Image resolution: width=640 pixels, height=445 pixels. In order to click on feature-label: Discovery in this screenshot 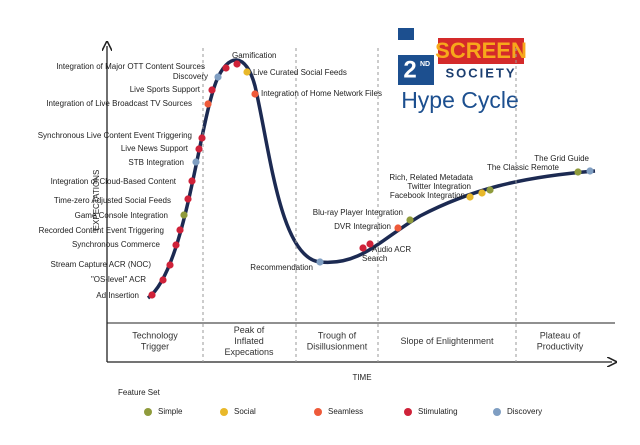, I will do `click(190, 76)`.